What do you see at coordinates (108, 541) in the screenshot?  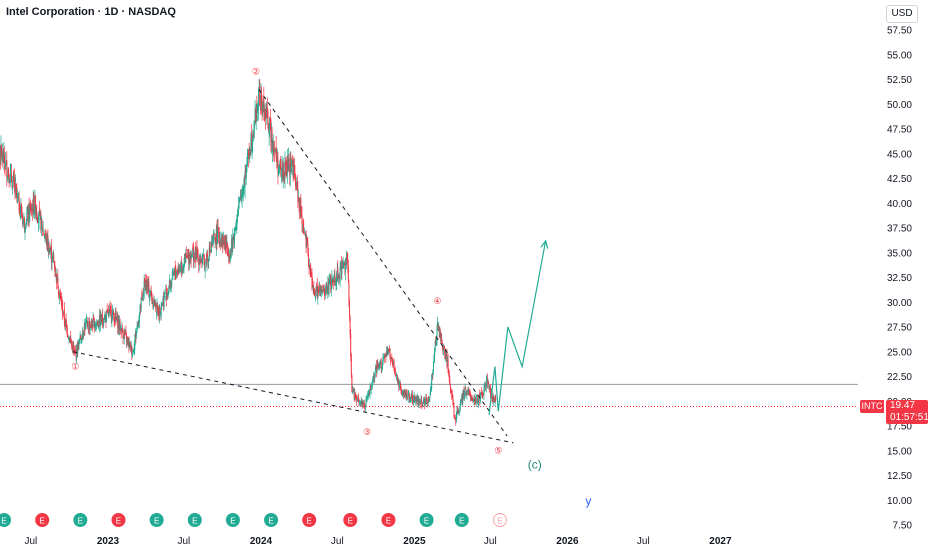 I see `x-axis-label: 2023` at bounding box center [108, 541].